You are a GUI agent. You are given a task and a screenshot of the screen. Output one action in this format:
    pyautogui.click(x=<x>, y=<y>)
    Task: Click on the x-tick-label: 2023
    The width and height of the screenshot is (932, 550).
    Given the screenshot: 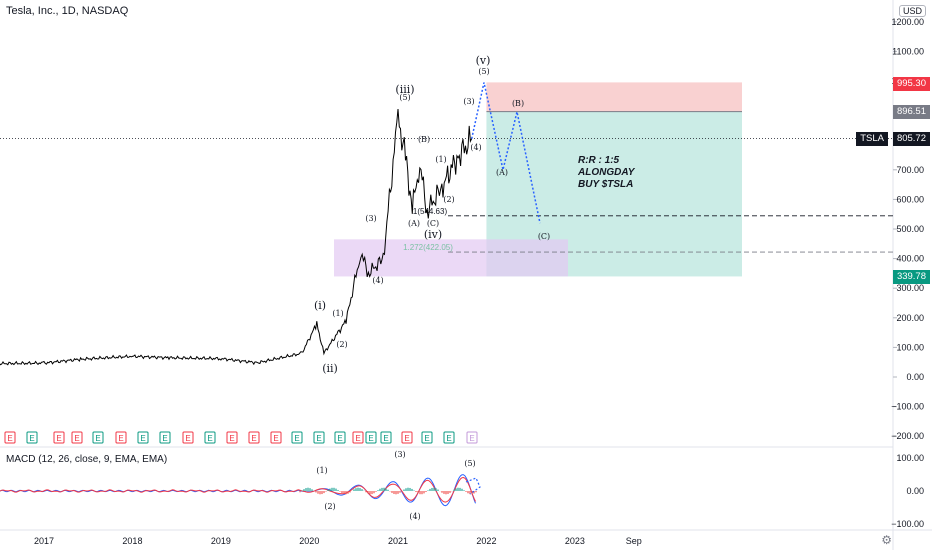 What is the action you would take?
    pyautogui.click(x=575, y=541)
    